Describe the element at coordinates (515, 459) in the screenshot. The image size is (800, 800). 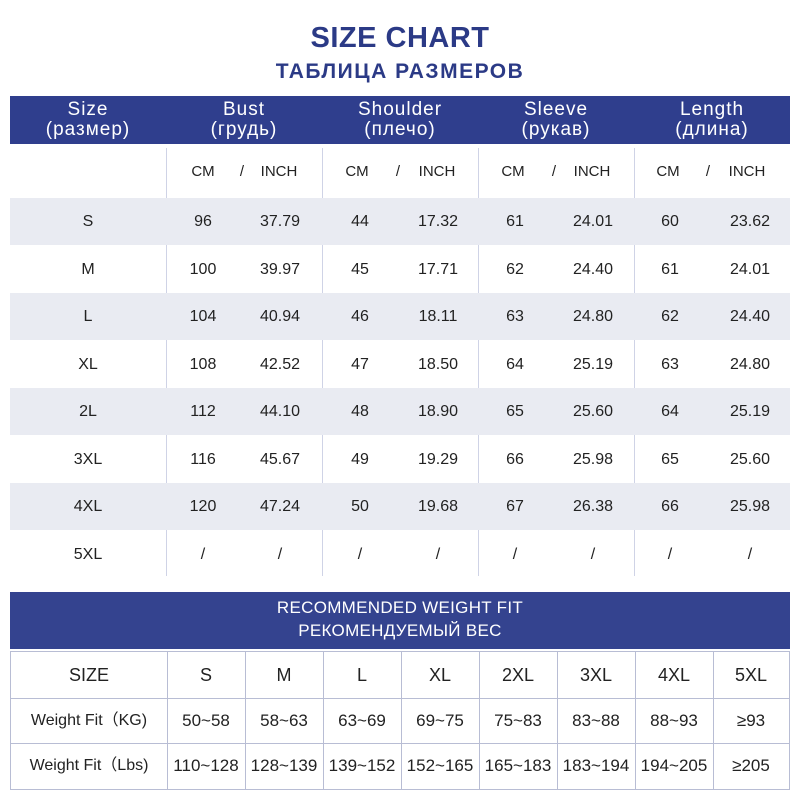
I see `value-cell: 66` at that location.